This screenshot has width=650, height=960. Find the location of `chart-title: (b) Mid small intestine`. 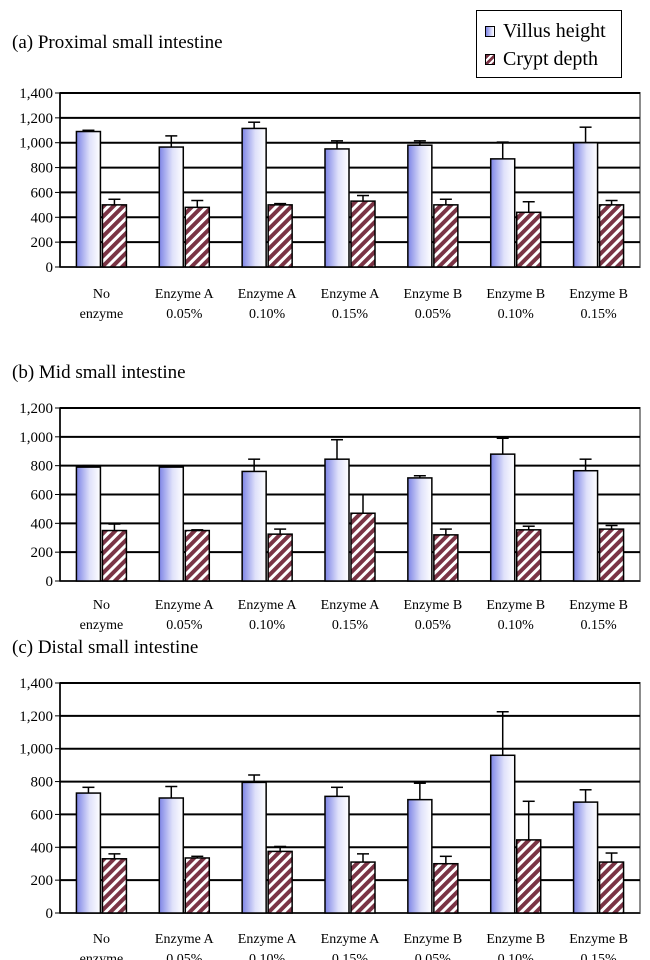

chart-title: (b) Mid small intestine is located at coordinates (99, 372).